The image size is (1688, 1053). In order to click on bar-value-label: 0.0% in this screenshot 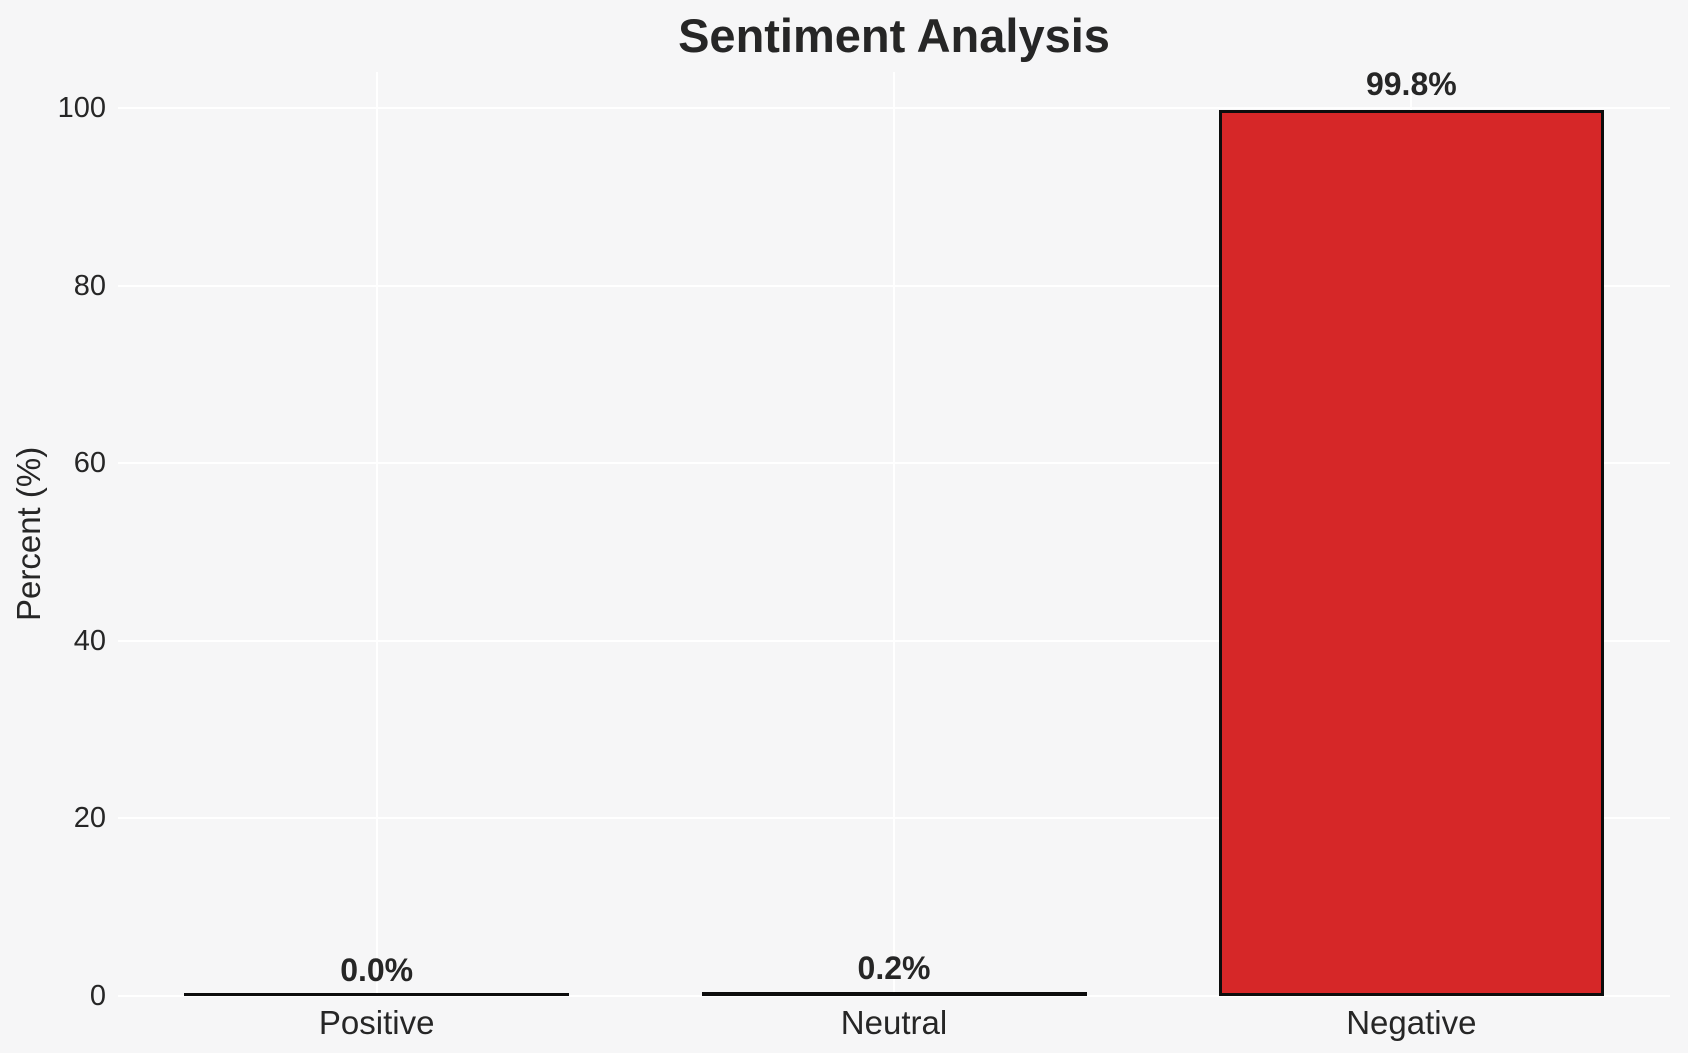, I will do `click(377, 970)`.